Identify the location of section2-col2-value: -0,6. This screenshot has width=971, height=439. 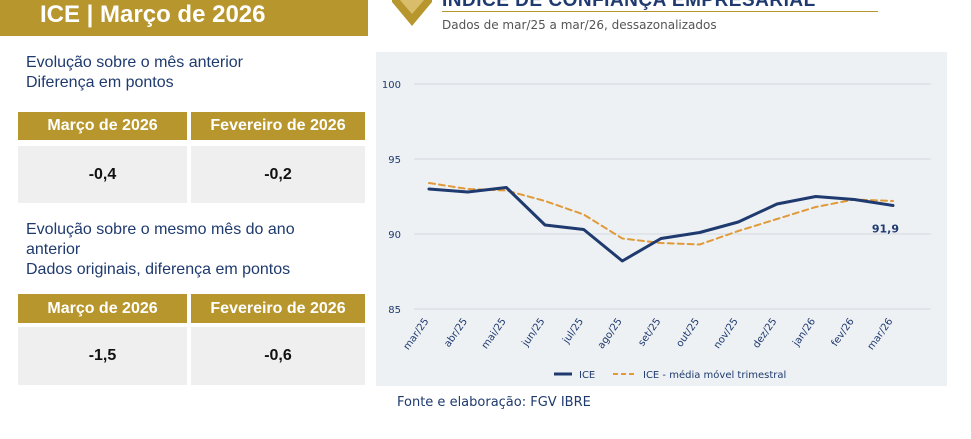
(278, 356).